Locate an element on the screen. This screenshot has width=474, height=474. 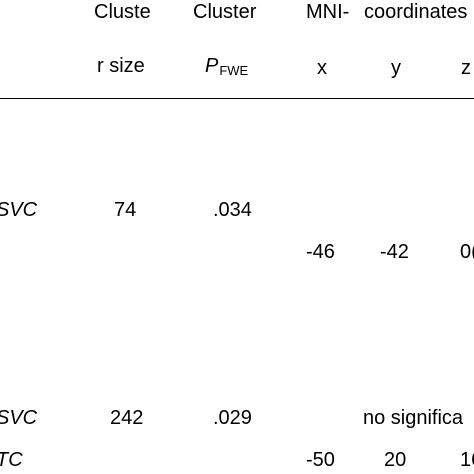
row1-cluster-size: 74 is located at coordinates (125, 210).